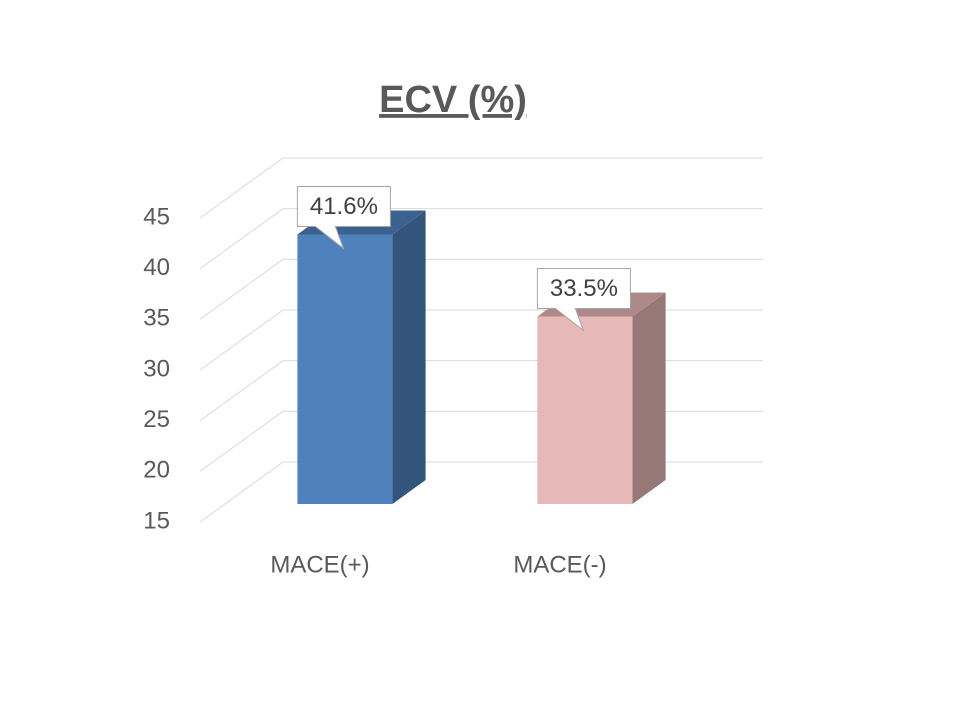  I want to click on y-tick-label: 20, so click(156, 470).